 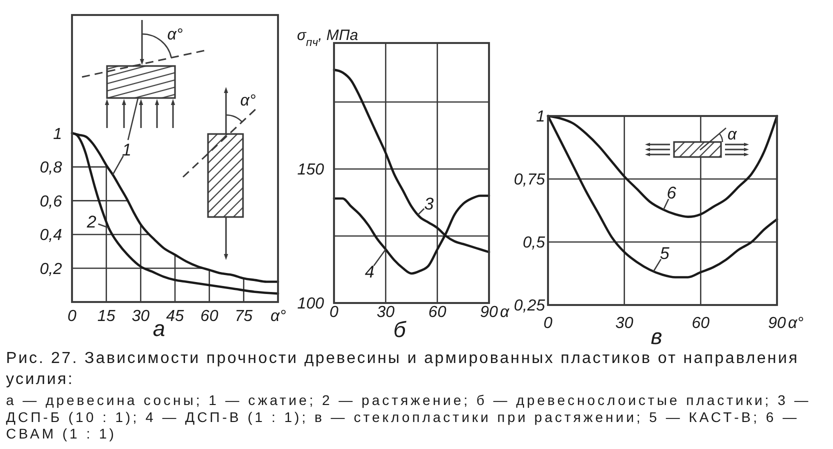 I want to click on text: в, so click(x=656, y=336).